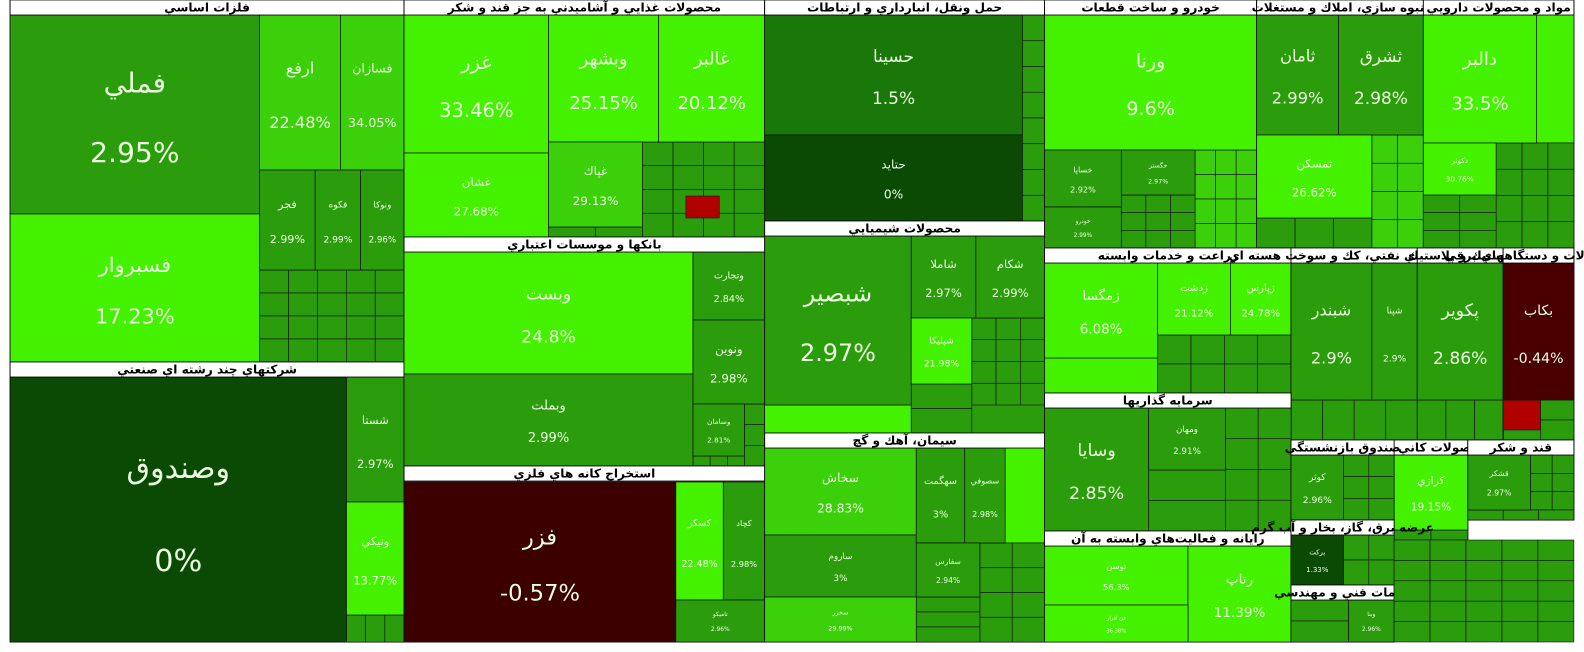 The image size is (1584, 652). What do you see at coordinates (904, 8) in the screenshot?
I see `sector-title: حمل ونقل، انبارداري و ارتباطات` at bounding box center [904, 8].